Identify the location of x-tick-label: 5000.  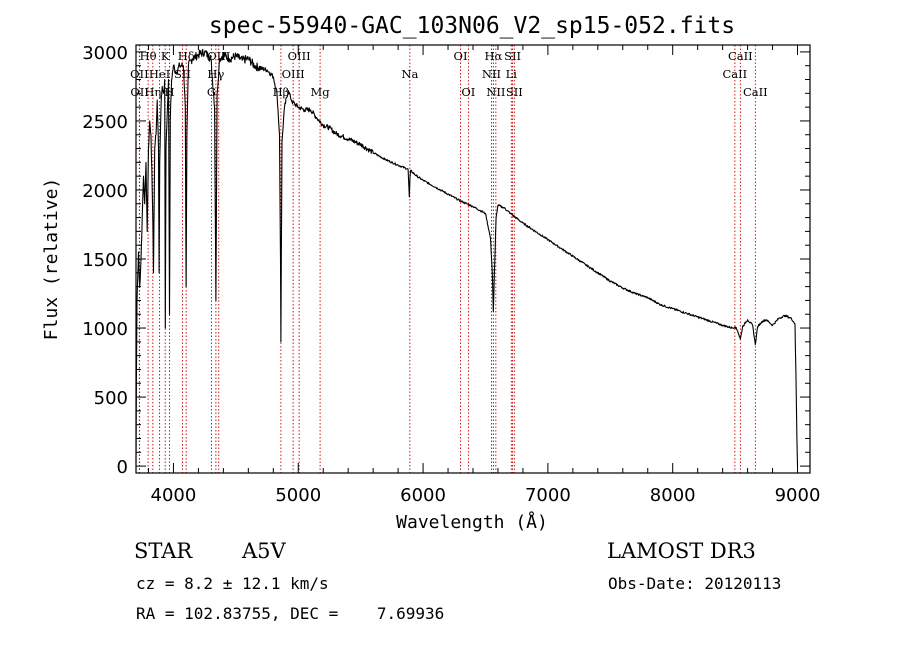
(298, 495).